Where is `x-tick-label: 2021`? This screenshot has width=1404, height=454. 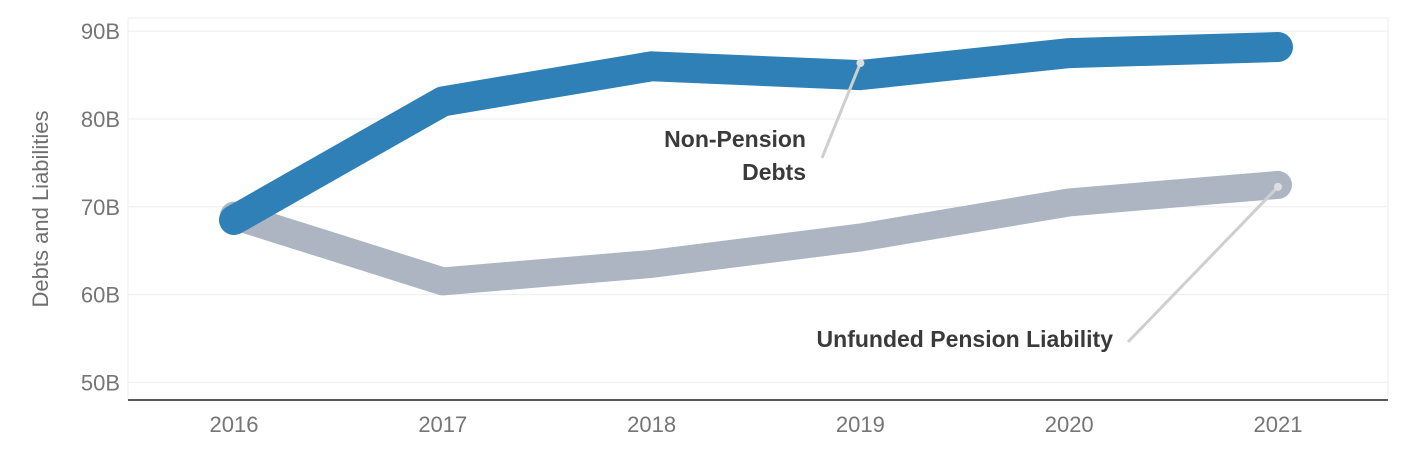 x-tick-label: 2021 is located at coordinates (1278, 424).